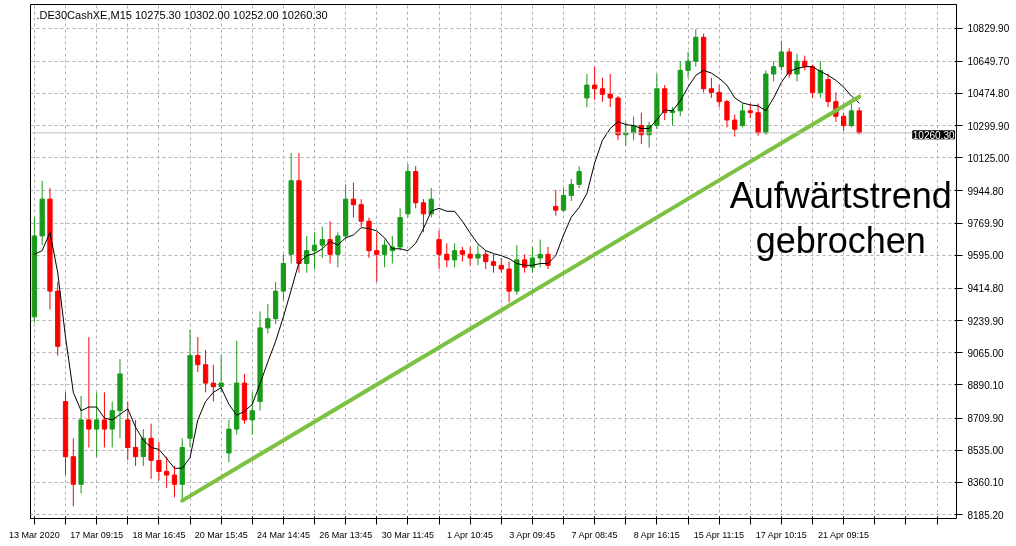  I want to click on y-tick-label: 10649.70, so click(988, 62).